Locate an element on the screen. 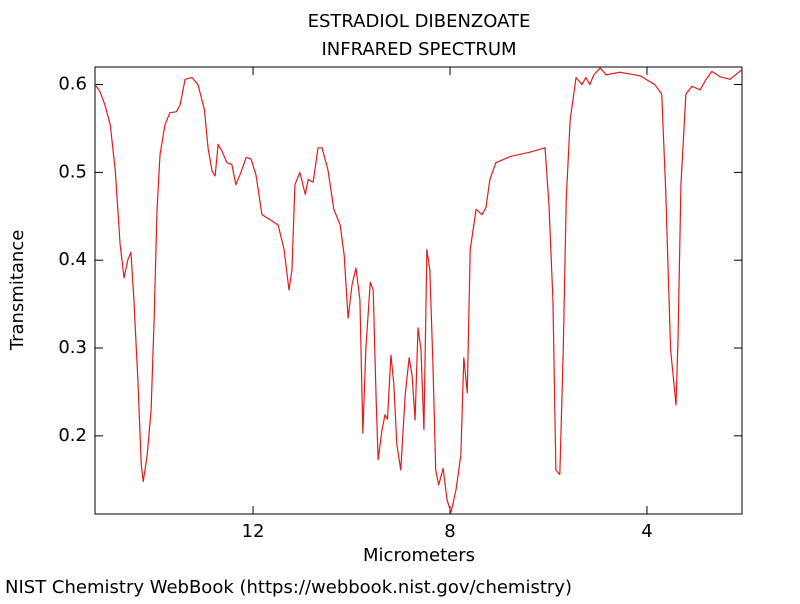  chart-subtitle: INFRARED SPECTRUM is located at coordinates (418, 49).